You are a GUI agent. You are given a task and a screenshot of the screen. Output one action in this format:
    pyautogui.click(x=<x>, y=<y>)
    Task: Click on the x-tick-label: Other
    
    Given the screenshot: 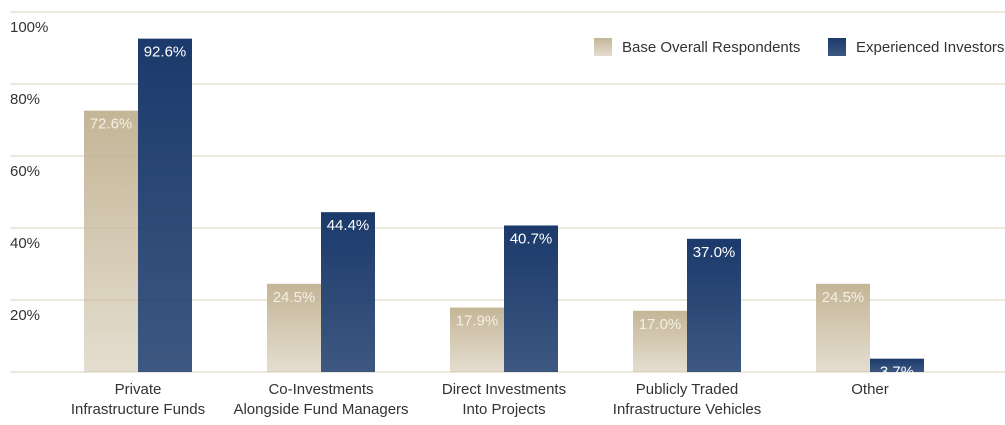 What is the action you would take?
    pyautogui.click(x=870, y=389)
    